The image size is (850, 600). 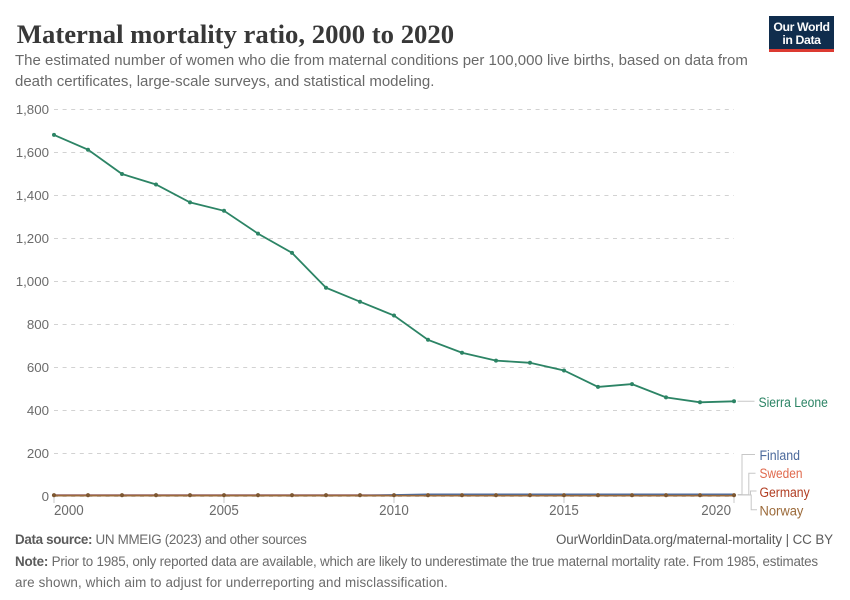 What do you see at coordinates (38, 324) in the screenshot?
I see `svg-text: 800` at bounding box center [38, 324].